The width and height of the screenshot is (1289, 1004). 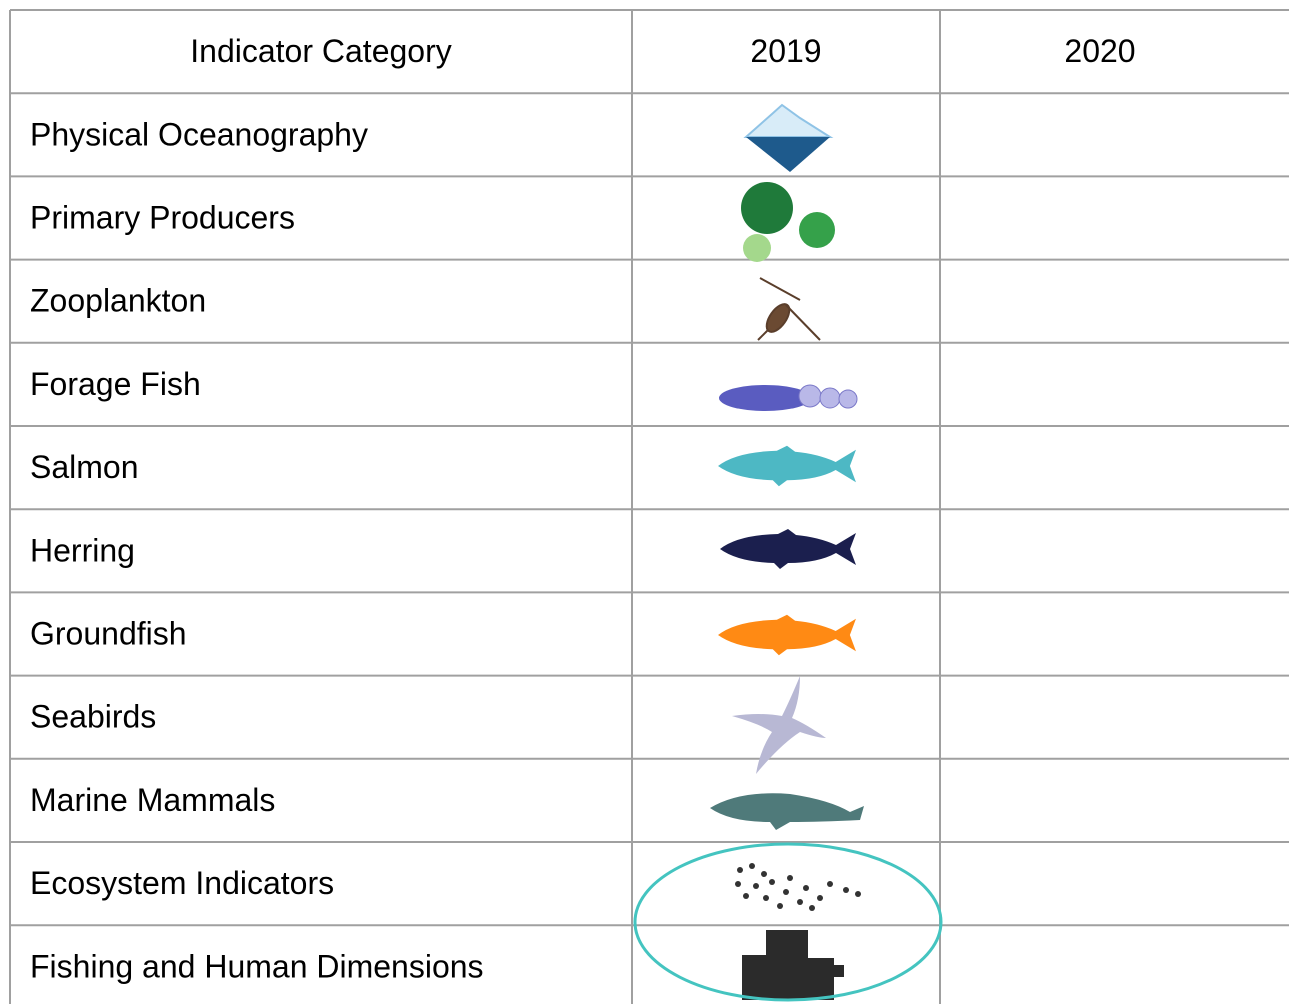 I want to click on seabird-icon, so click(x=779, y=725).